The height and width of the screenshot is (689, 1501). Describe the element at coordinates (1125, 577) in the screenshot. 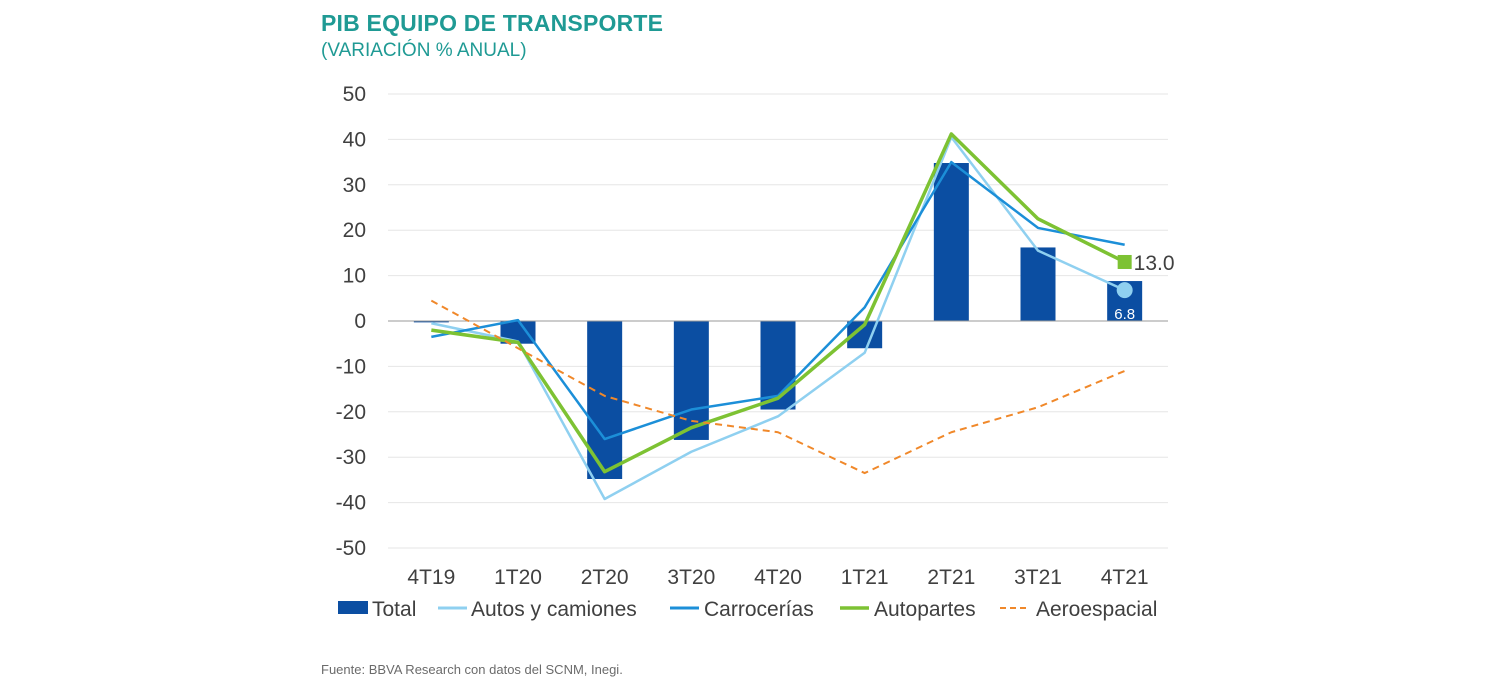

I see `x-tick-label: 4T21` at that location.